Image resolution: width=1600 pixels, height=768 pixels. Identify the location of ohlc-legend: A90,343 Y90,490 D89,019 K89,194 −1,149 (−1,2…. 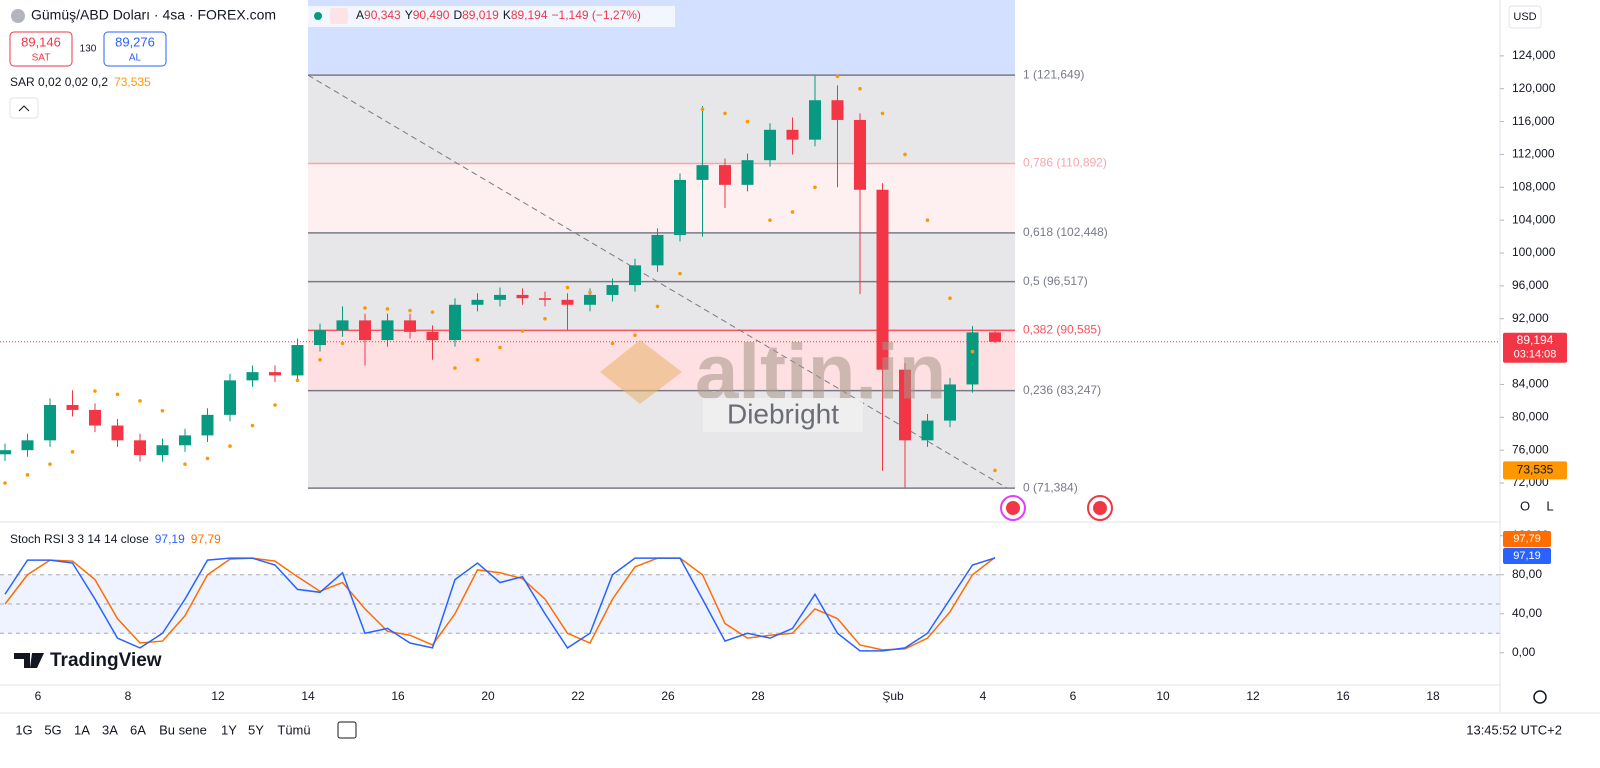
(498, 15).